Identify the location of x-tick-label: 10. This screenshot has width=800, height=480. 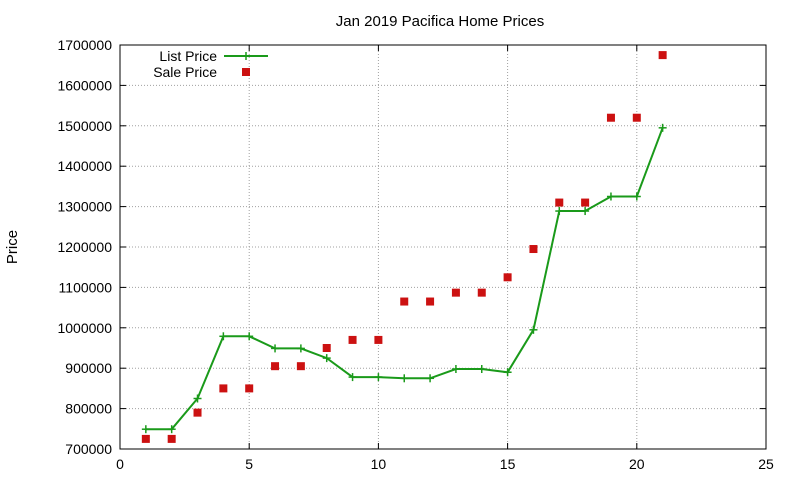
(379, 464).